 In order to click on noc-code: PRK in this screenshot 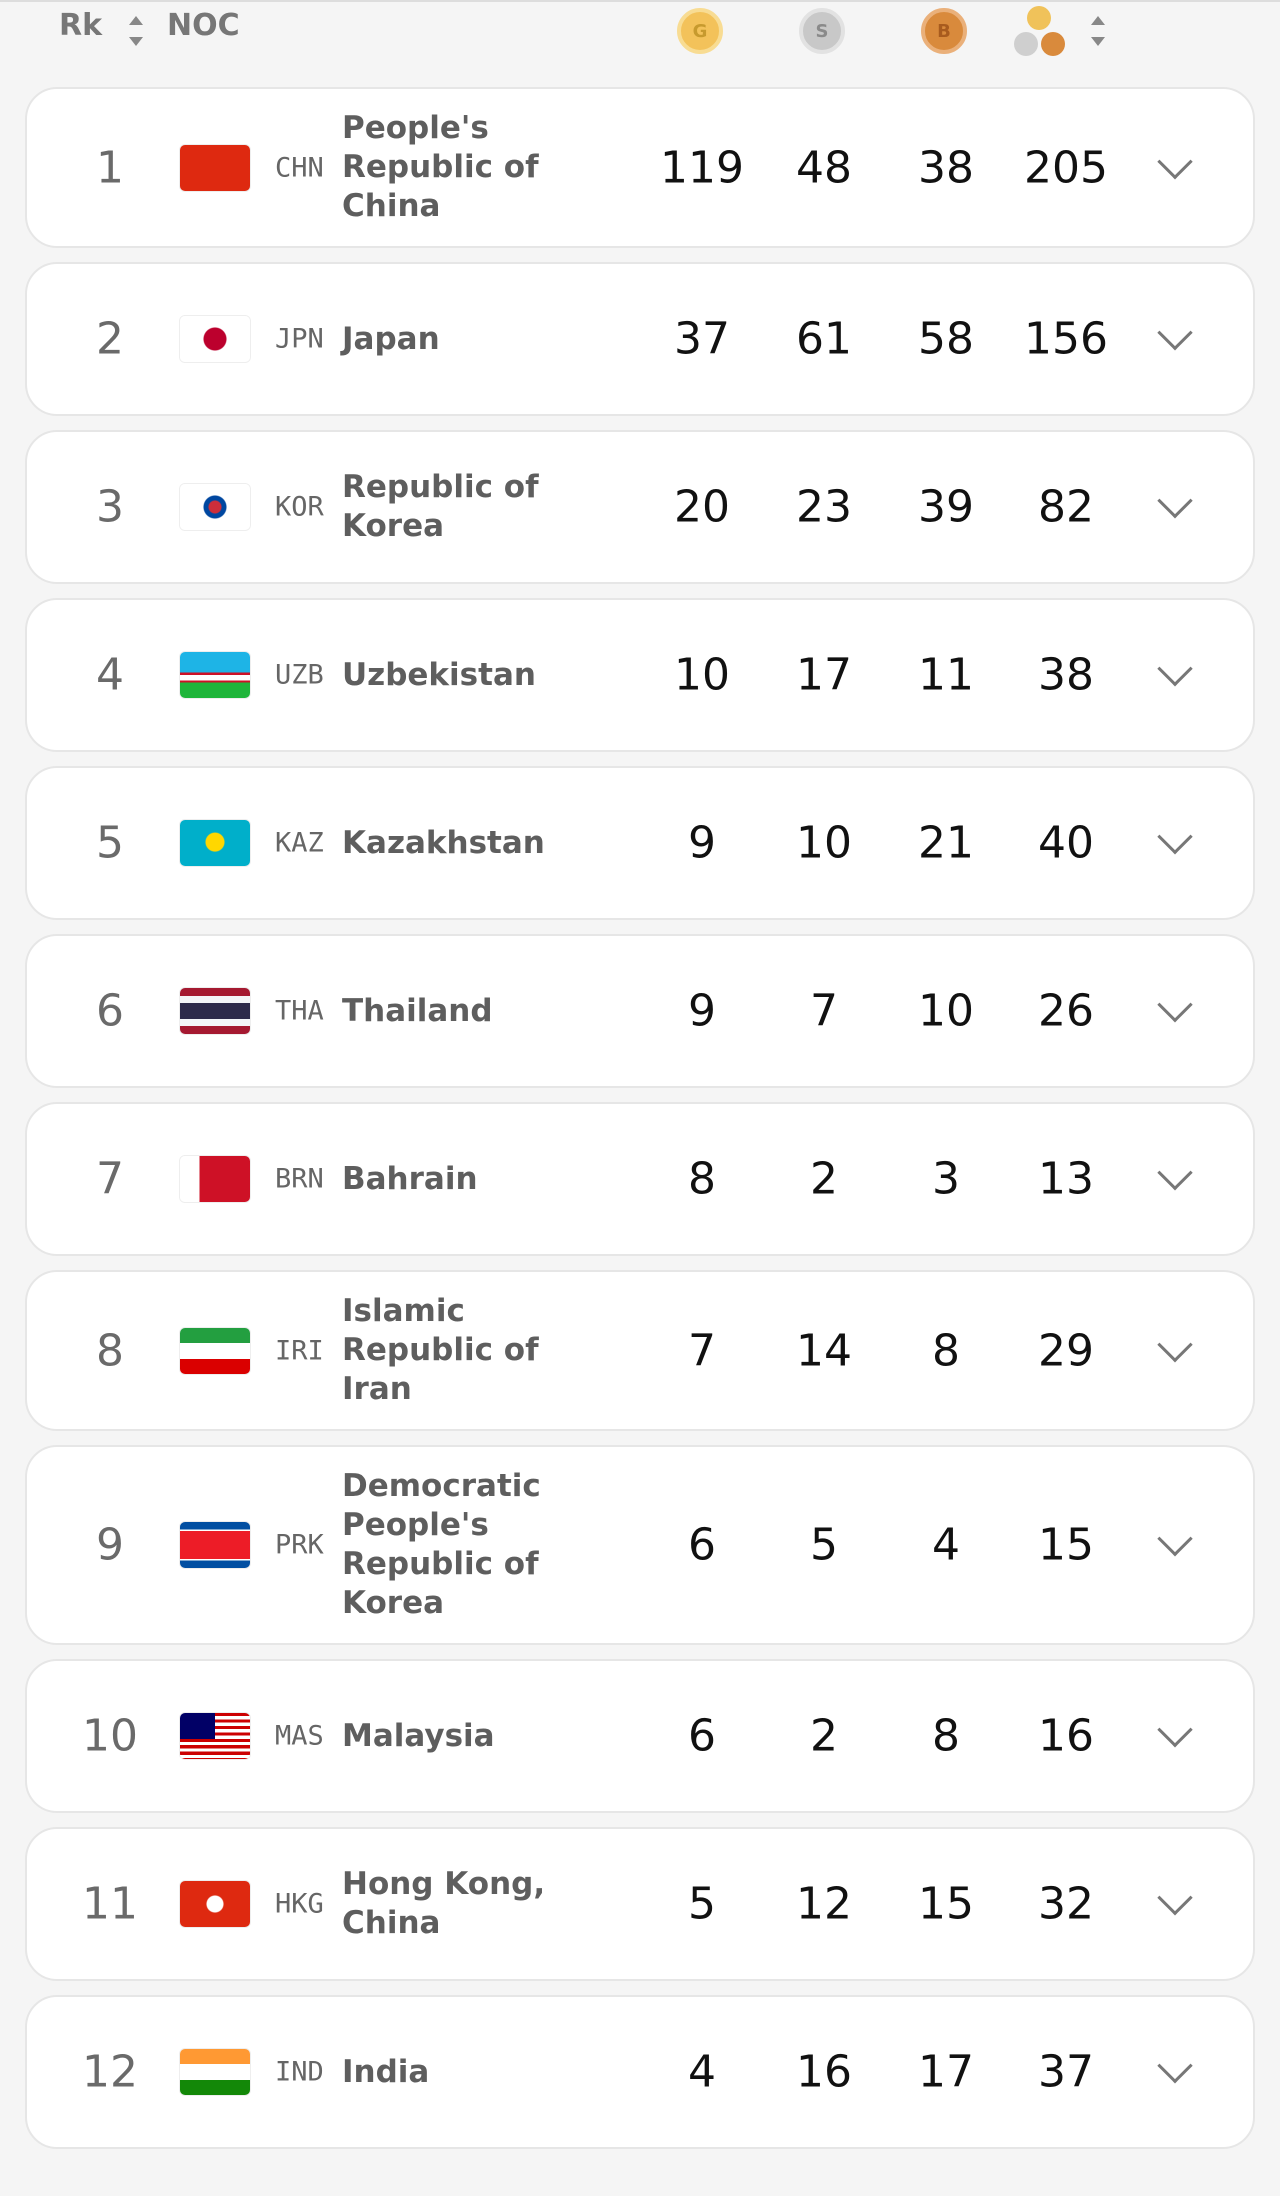, I will do `click(299, 1545)`.